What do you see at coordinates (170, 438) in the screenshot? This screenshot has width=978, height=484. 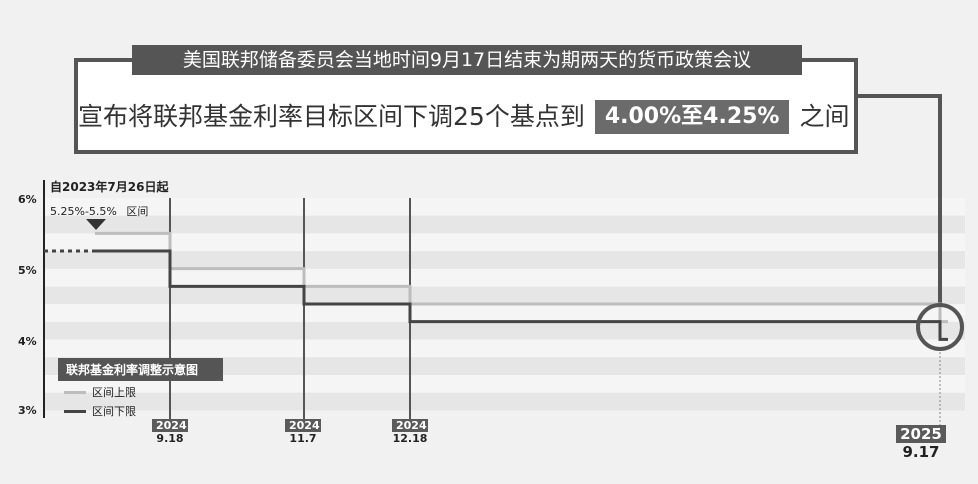 I see `date-monthday: 9.18` at bounding box center [170, 438].